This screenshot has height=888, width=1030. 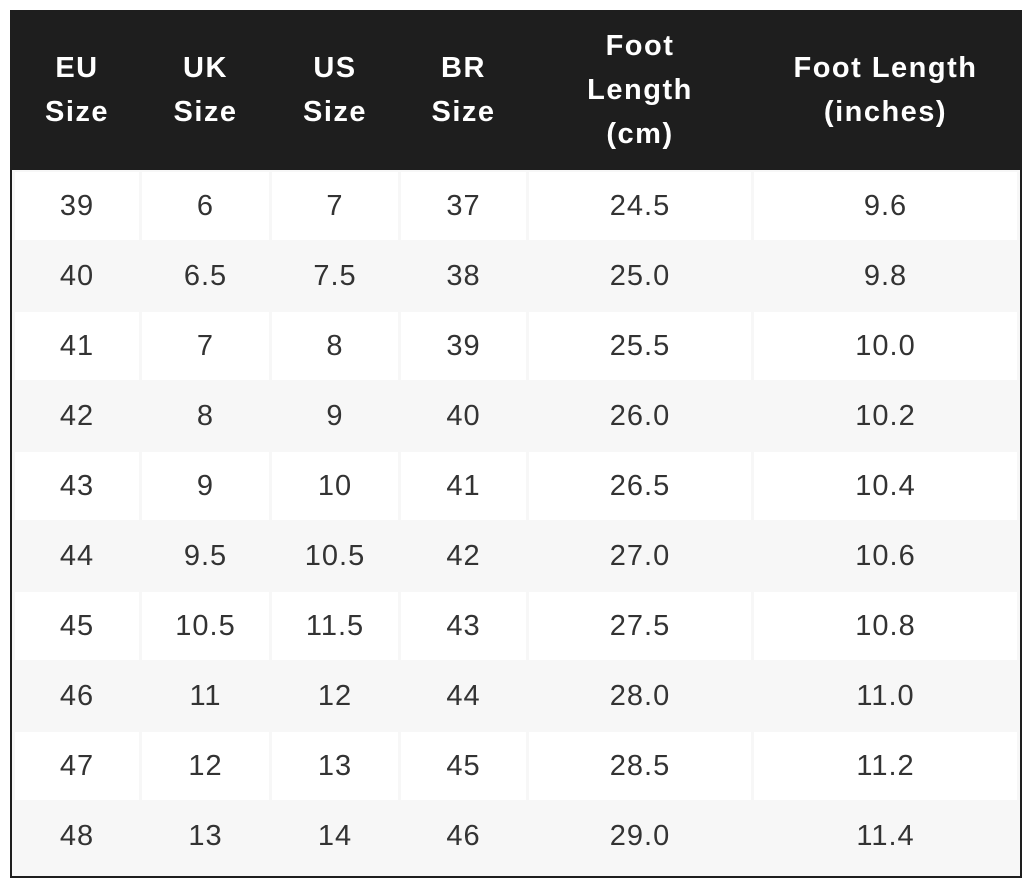 I want to click on table-row: 48 13 14 46 29.0 11.4, so click(x=516, y=836).